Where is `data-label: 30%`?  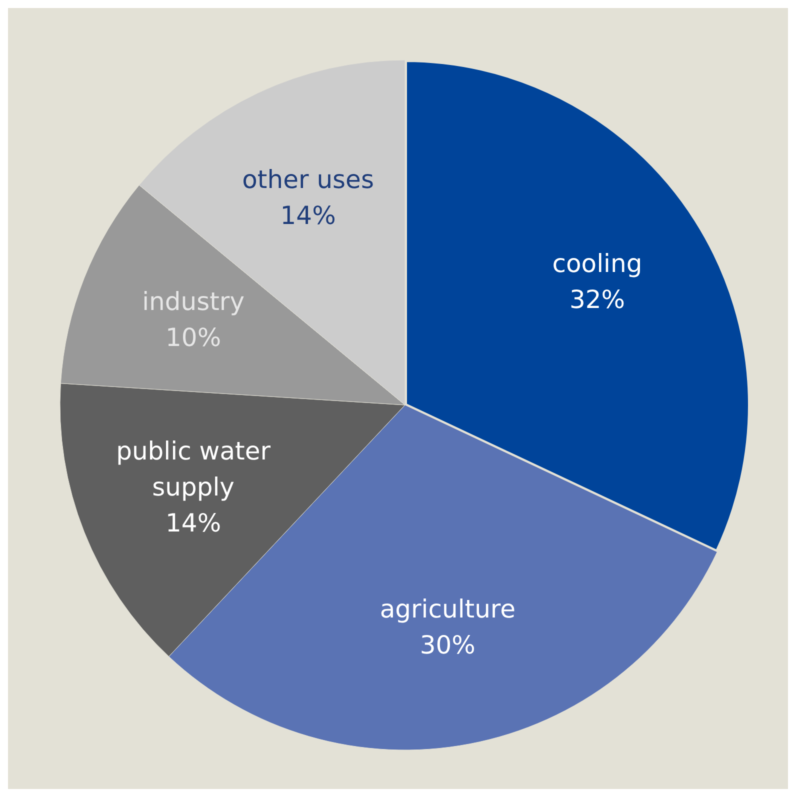
data-label: 30% is located at coordinates (448, 645).